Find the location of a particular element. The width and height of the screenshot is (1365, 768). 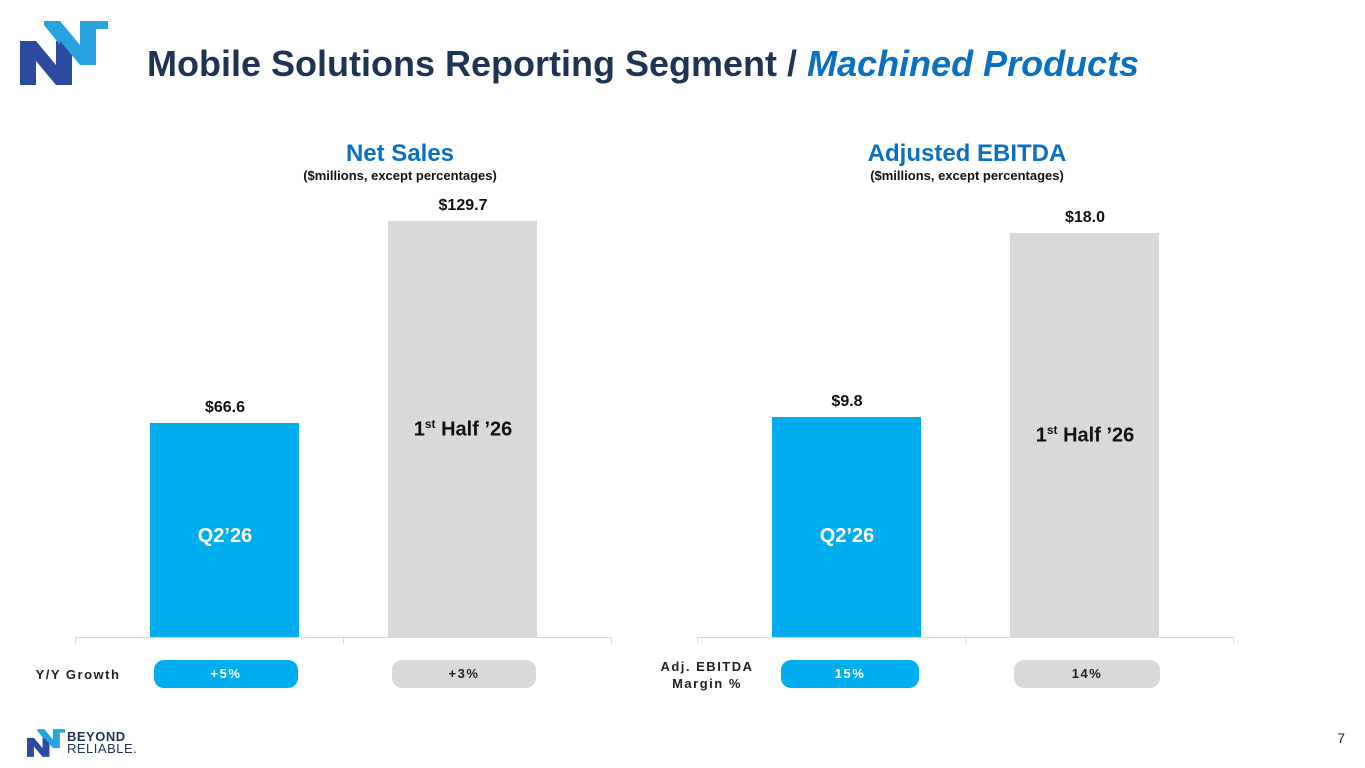

footer-brand-line2: RELIABLE. is located at coordinates (102, 748).